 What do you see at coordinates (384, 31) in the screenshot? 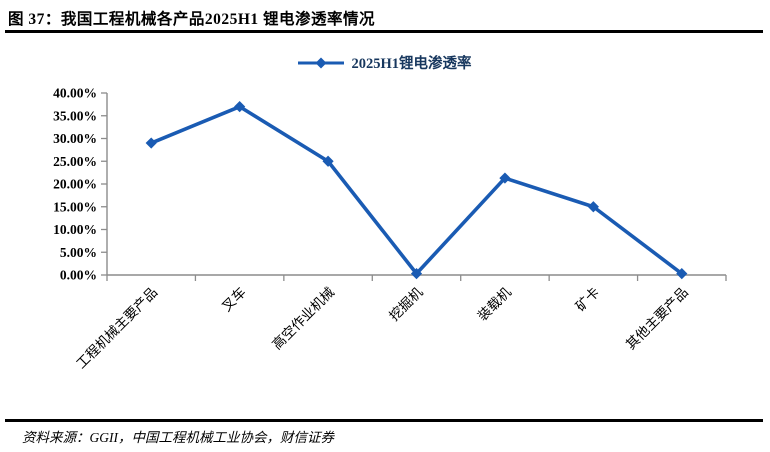
I see `title-divider` at bounding box center [384, 31].